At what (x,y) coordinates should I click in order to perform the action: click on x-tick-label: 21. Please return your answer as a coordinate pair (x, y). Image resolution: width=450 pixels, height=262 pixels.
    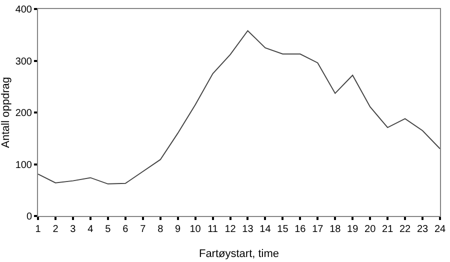
    Looking at the image, I should click on (388, 229).